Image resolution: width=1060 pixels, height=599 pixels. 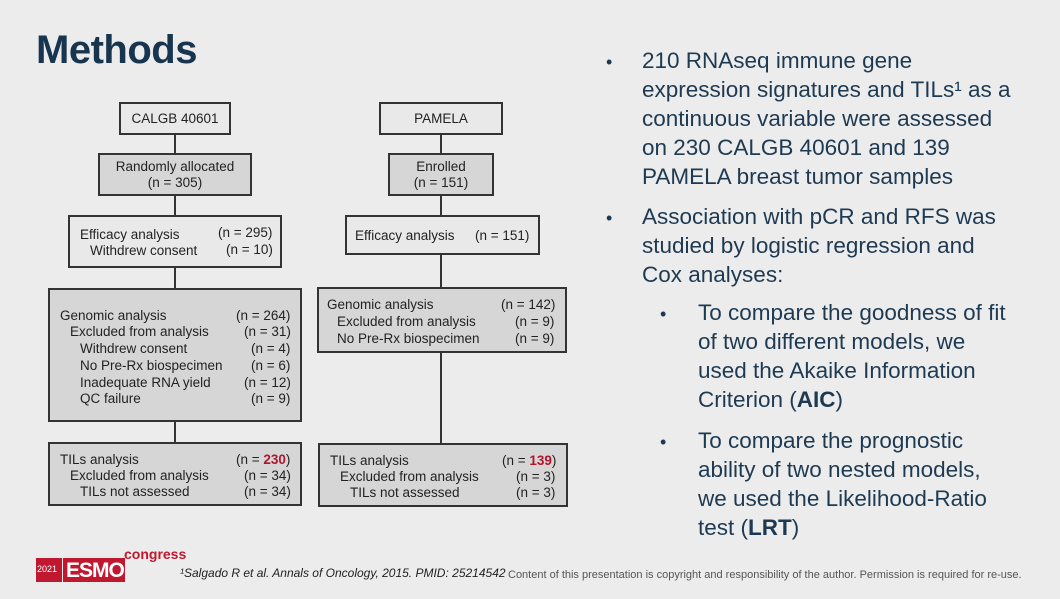 I want to click on randomly-allocated-box: Randomly allocated (n = 305), so click(x=175, y=174).